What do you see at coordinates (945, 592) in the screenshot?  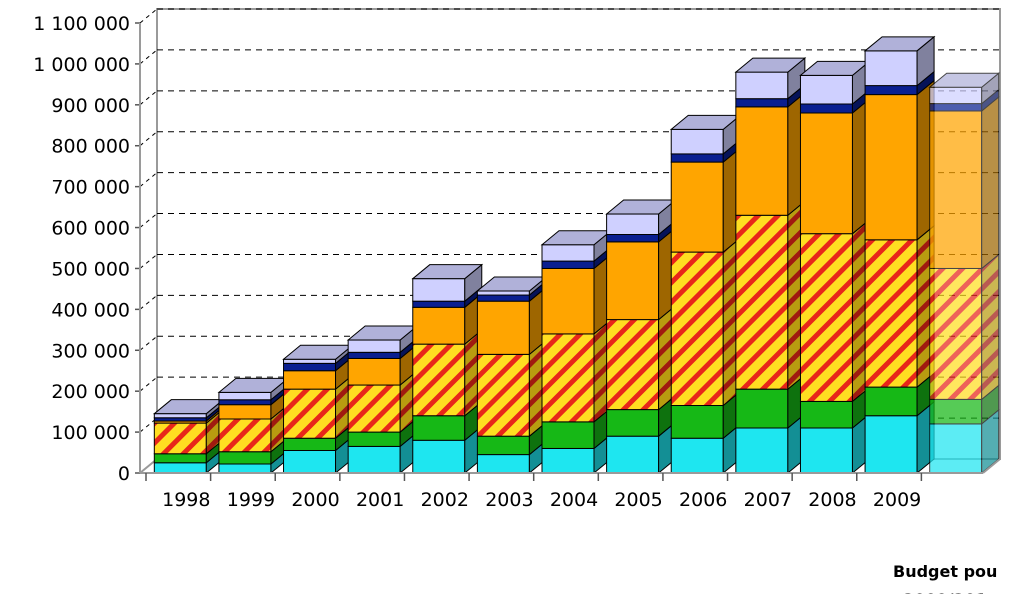 I see `x-category-label-line2: 2009/201` at bounding box center [945, 592].